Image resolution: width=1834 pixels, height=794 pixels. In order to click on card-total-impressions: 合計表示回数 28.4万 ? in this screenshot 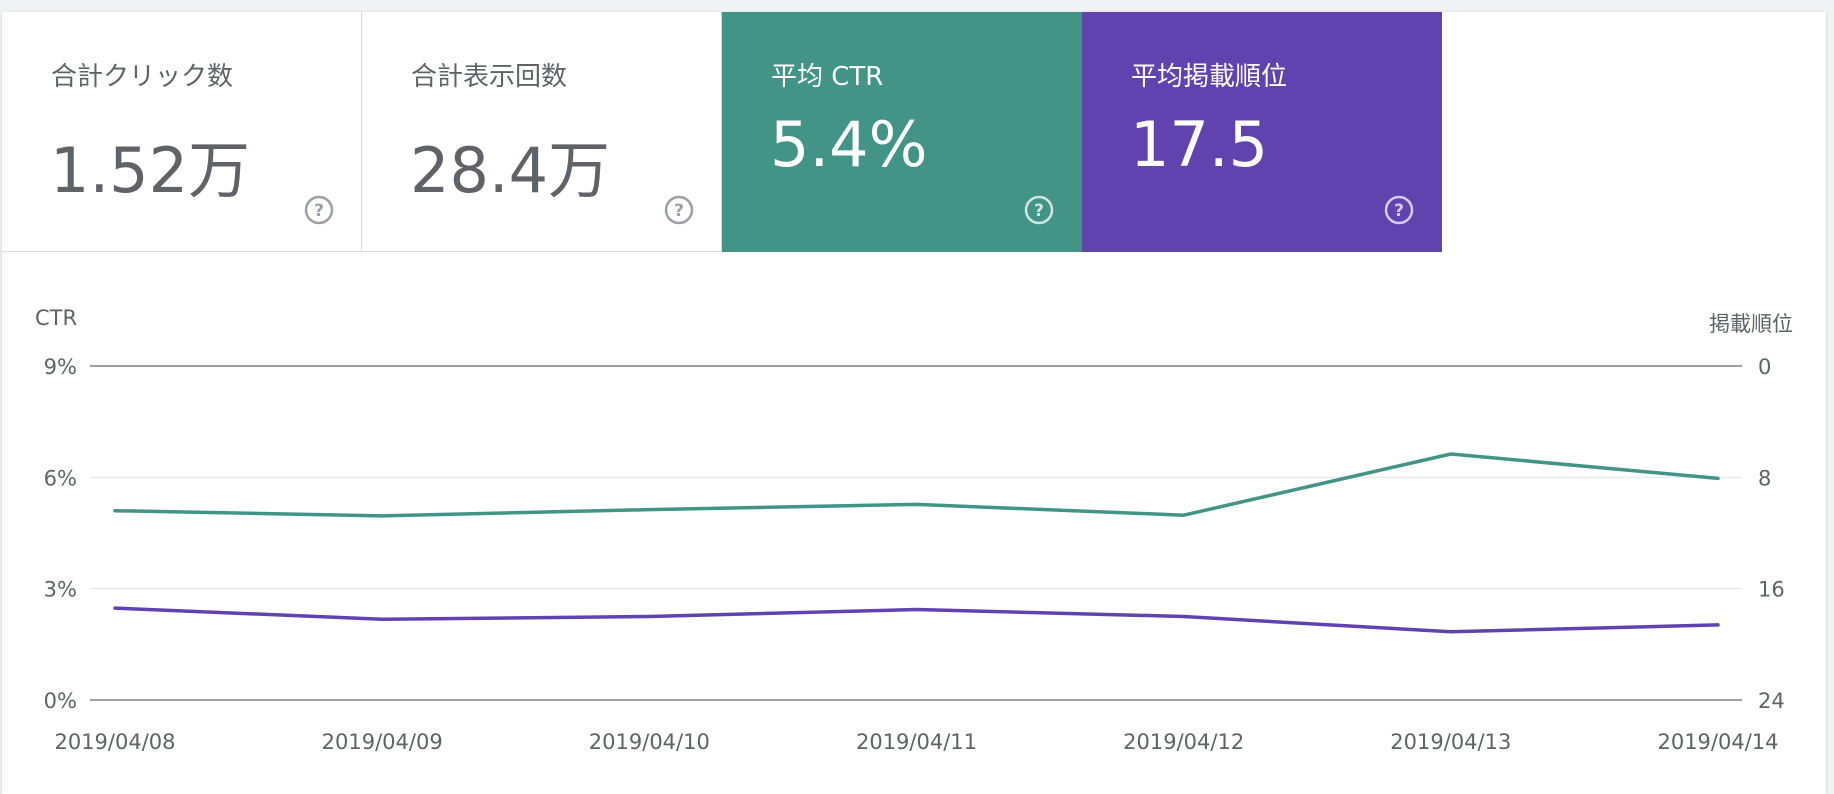, I will do `click(542, 132)`.